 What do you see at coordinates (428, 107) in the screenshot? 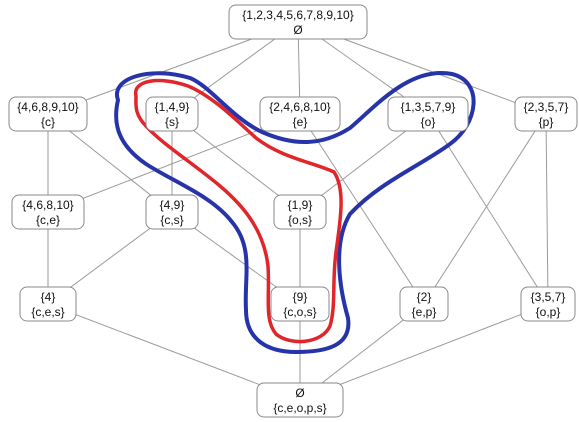
I see `lattice-node-extent: {1,3,5,7,9}` at bounding box center [428, 107].